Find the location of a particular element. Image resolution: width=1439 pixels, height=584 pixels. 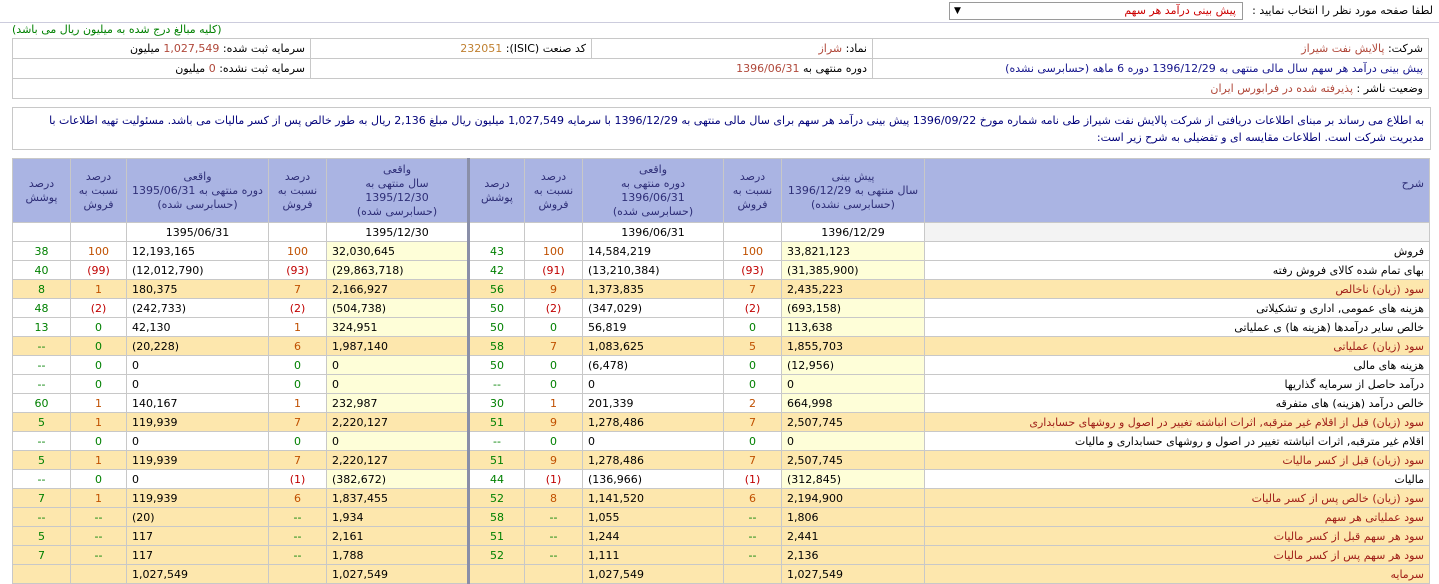

percent-cell: (1) is located at coordinates (553, 479).